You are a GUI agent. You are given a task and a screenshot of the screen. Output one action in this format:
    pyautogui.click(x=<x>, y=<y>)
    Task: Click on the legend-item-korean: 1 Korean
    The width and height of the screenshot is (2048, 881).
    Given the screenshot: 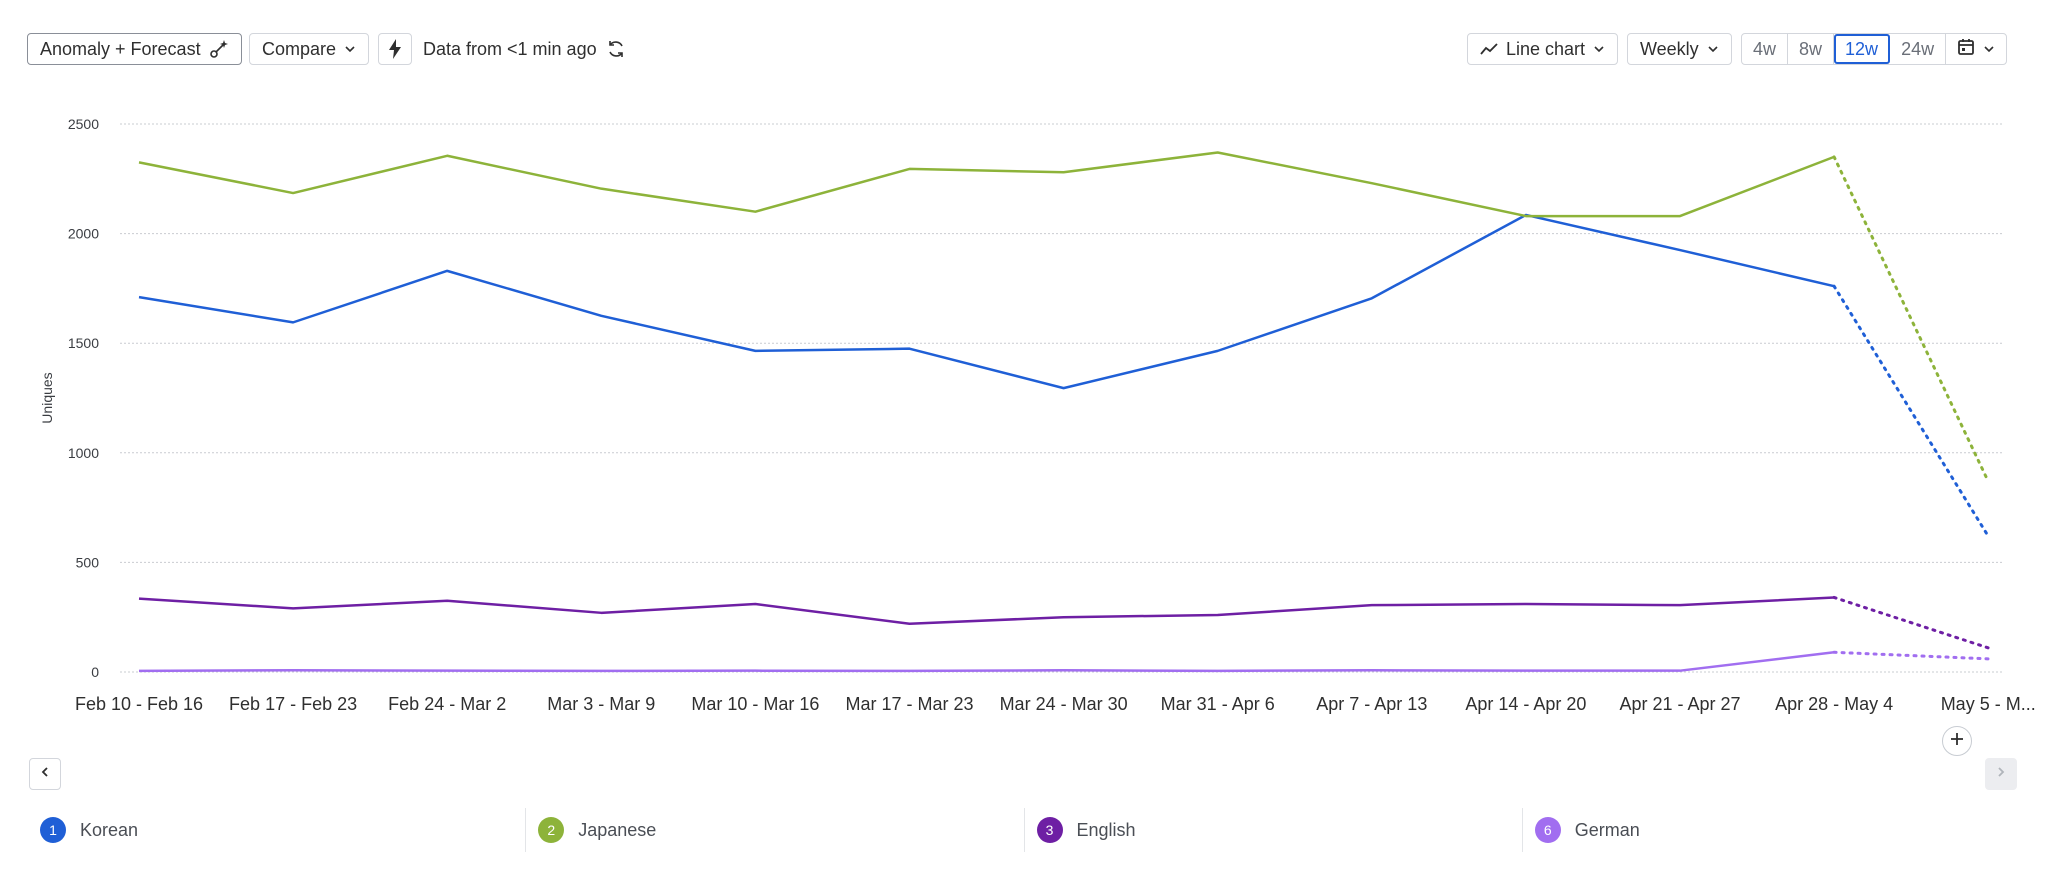 What is the action you would take?
    pyautogui.click(x=276, y=830)
    